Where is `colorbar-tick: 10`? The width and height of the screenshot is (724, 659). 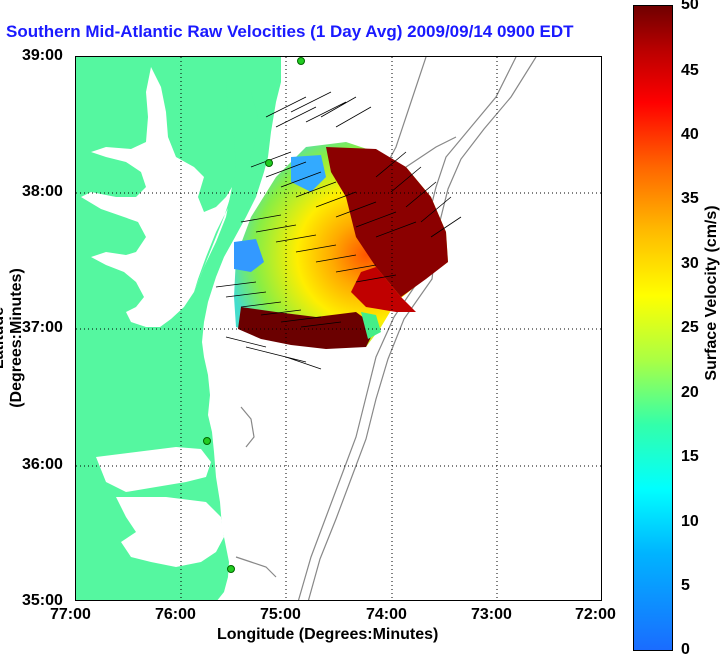 colorbar-tick: 10 is located at coordinates (690, 521).